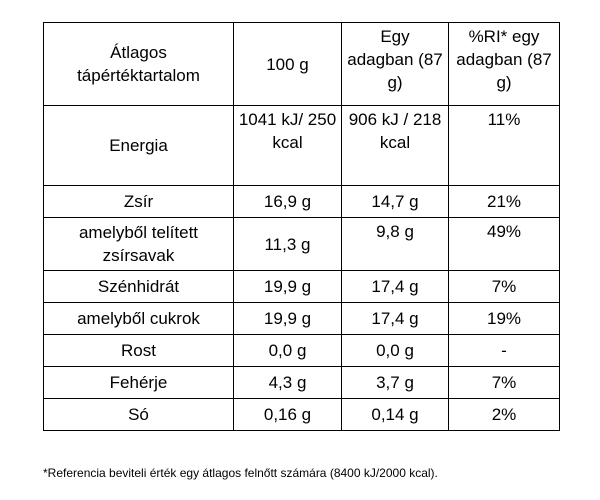 Image resolution: width=600 pixels, height=500 pixels. I want to click on value-ri: -, so click(504, 350).